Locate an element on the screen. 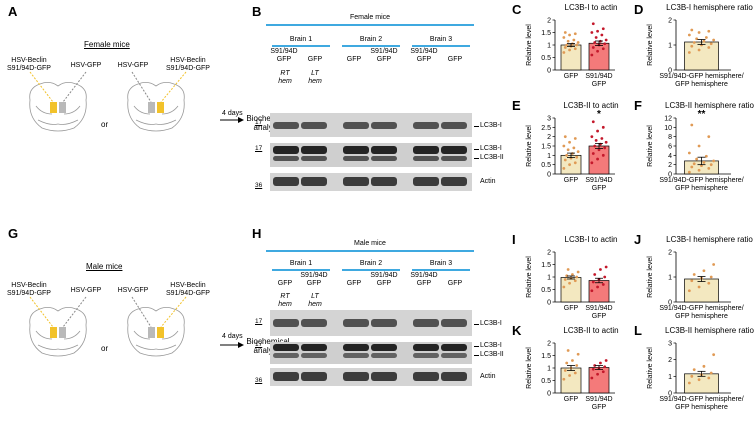 This screenshot has height=425, width=754. blot-h-band-lc3bi-2: LC3B-I is located at coordinates (491, 345).